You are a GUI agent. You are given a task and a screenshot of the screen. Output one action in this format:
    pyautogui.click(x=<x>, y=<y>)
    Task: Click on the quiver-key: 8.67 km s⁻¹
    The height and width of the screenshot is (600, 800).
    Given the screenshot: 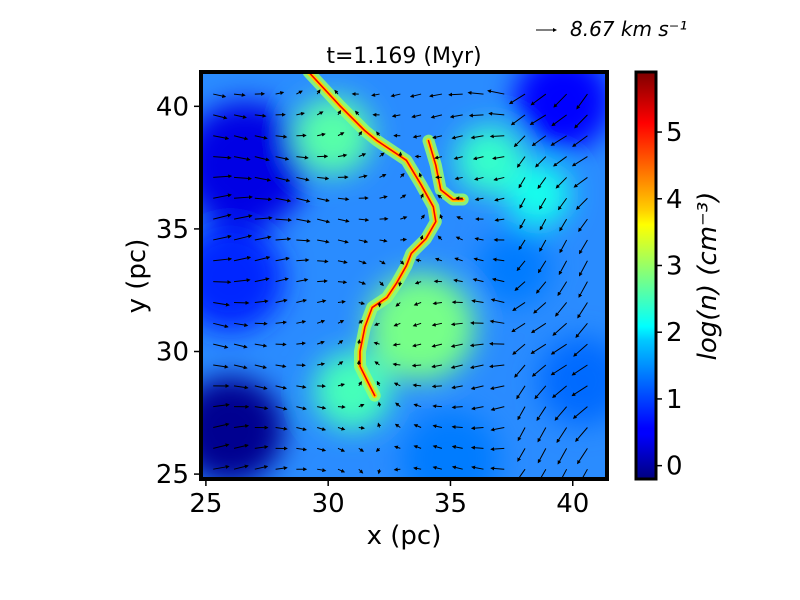 What is the action you would take?
    pyautogui.click(x=611, y=29)
    